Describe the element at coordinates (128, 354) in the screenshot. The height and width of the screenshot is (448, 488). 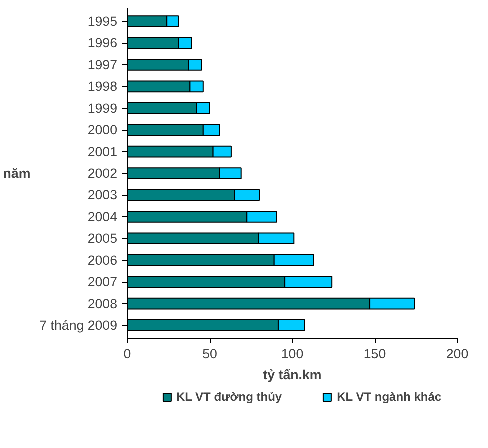
I see `x-tick-label: 0` at that location.